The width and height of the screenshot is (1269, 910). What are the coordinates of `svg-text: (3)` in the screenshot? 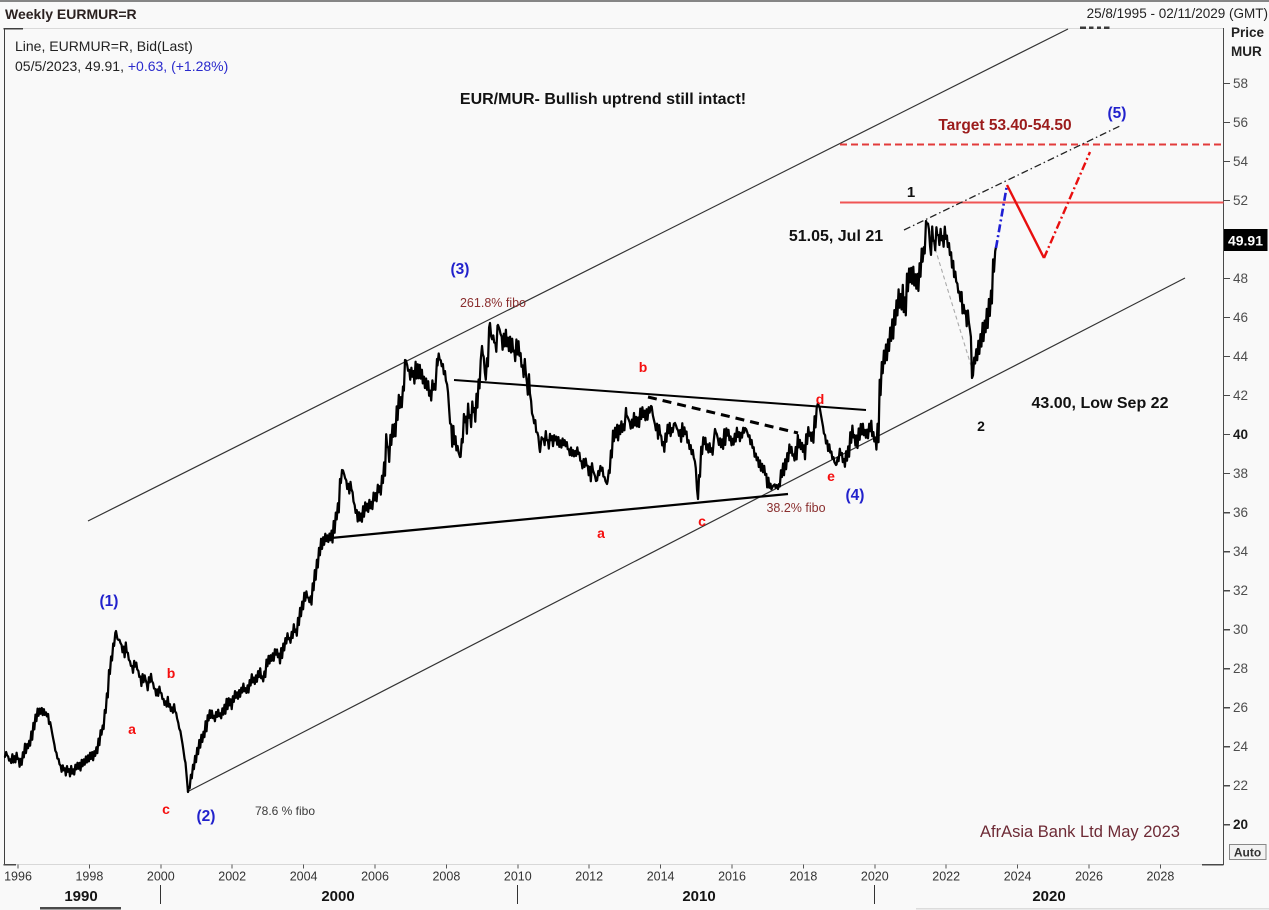 It's located at (460, 269).